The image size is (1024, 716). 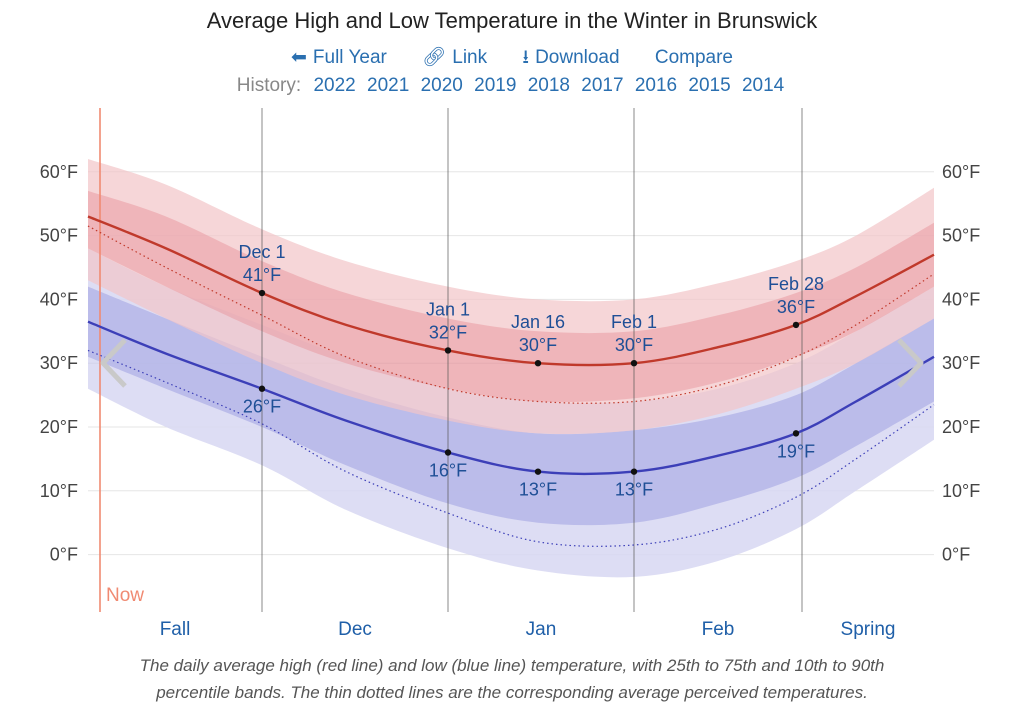 What do you see at coordinates (656, 85) in the screenshot?
I see `history-year-link: 2016` at bounding box center [656, 85].